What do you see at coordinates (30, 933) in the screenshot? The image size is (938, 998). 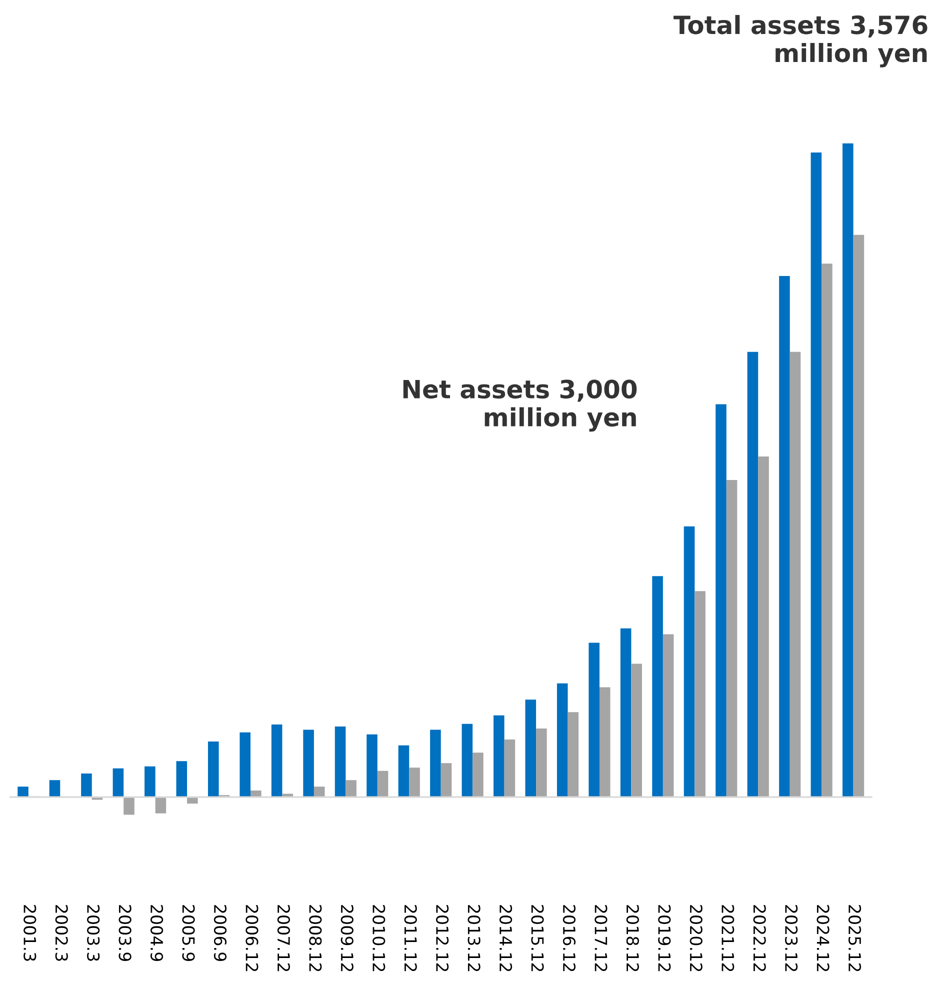 I see `x-tick-label: 2001.3` at bounding box center [30, 933].